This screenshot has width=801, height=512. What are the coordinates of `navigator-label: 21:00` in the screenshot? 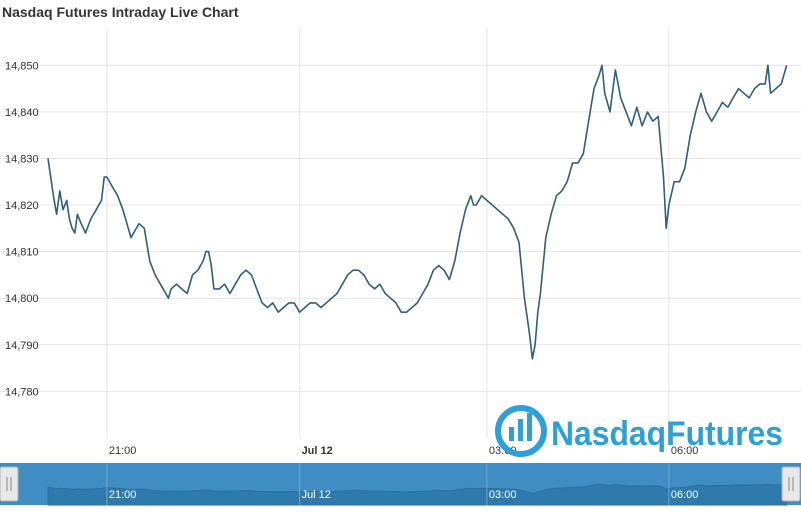 It's located at (123, 495).